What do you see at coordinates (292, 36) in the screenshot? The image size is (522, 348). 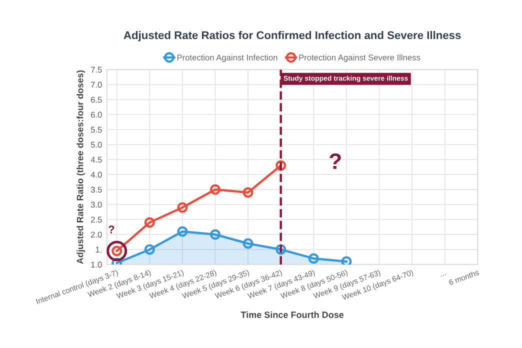 I see `chart-title: Adjusted Rate Ratios for Confirmed Infection and Severe Illness` at bounding box center [292, 36].